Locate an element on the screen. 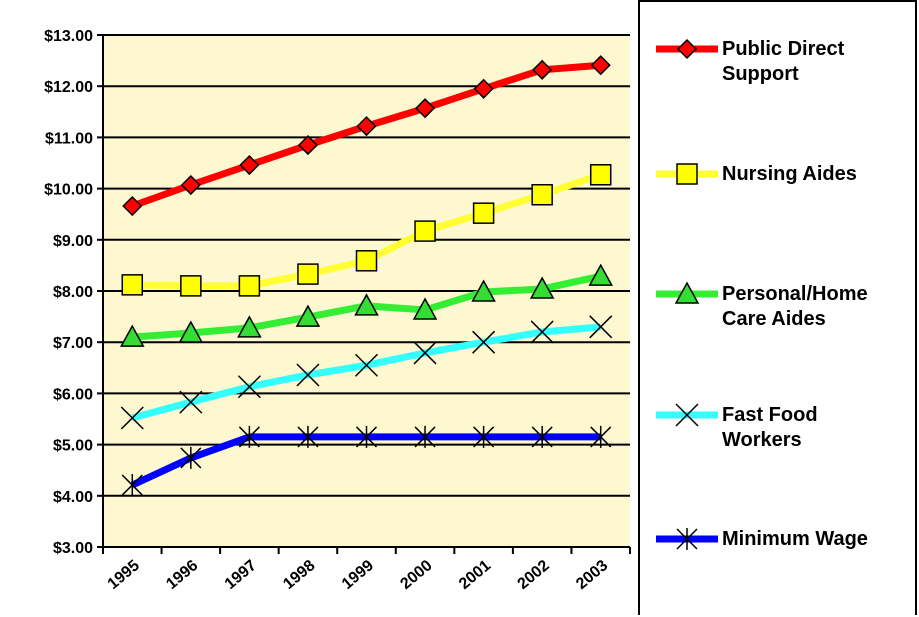 This screenshot has width=919, height=617. legend-label: Nursing Aides is located at coordinates (789, 173).